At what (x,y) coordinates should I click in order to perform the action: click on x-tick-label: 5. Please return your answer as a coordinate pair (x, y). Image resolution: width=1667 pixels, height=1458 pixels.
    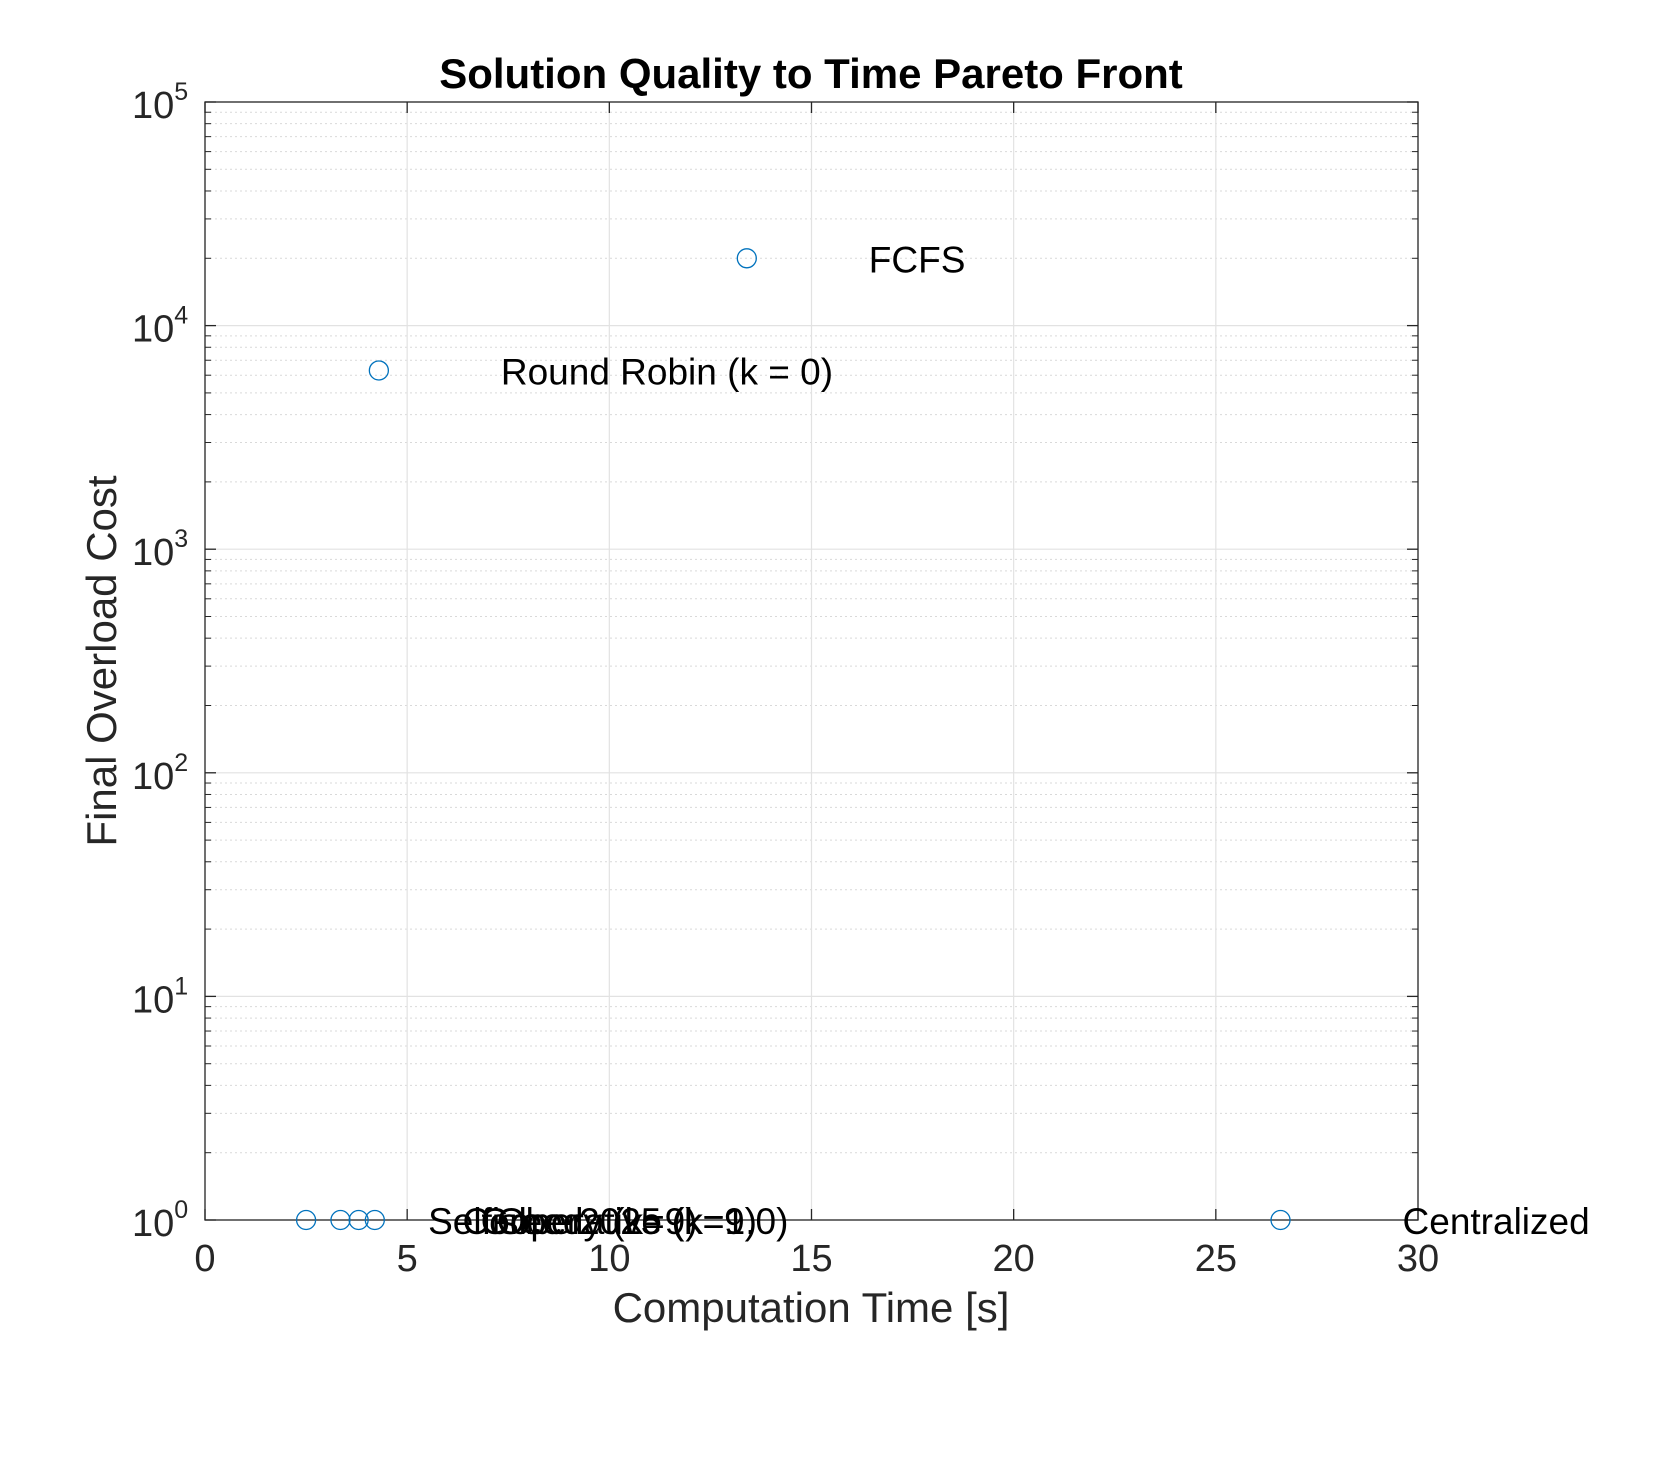
    Looking at the image, I should click on (407, 1259).